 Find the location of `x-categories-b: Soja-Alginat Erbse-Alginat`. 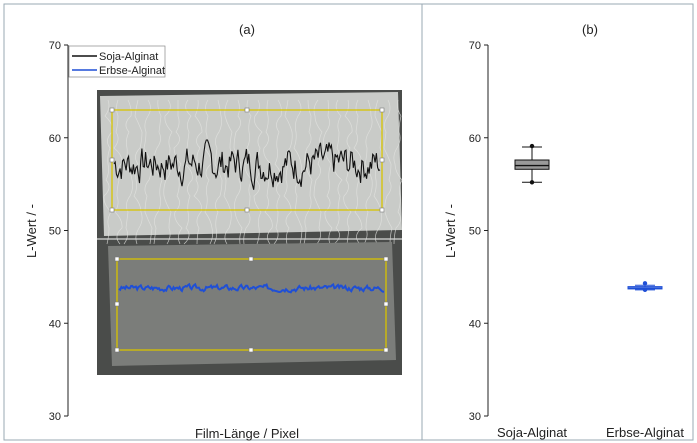

x-categories-b: Soja-Alginat Erbse-Alginat is located at coordinates (590, 432).